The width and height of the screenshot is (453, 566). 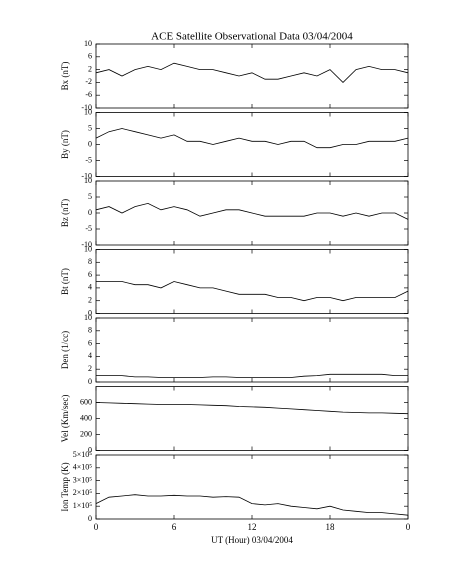 What do you see at coordinates (65, 486) in the screenshot?
I see `y-axis-label: Ion Temp (K)` at bounding box center [65, 486].